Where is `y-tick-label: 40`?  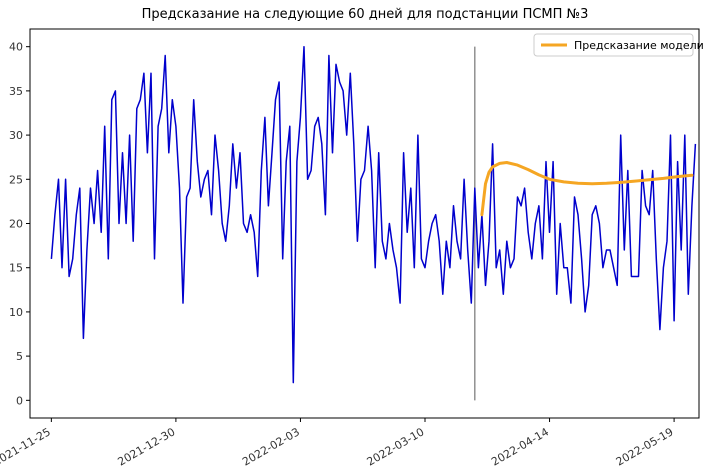
y-tick-label: 40 is located at coordinates (16, 47).